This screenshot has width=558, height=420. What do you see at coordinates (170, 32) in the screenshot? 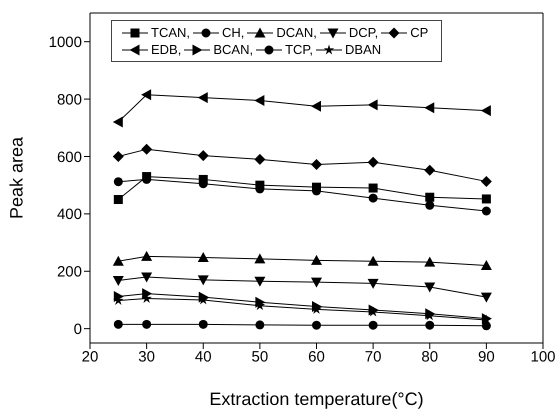
I see `legend-label: TCAN,` at bounding box center [170, 32].